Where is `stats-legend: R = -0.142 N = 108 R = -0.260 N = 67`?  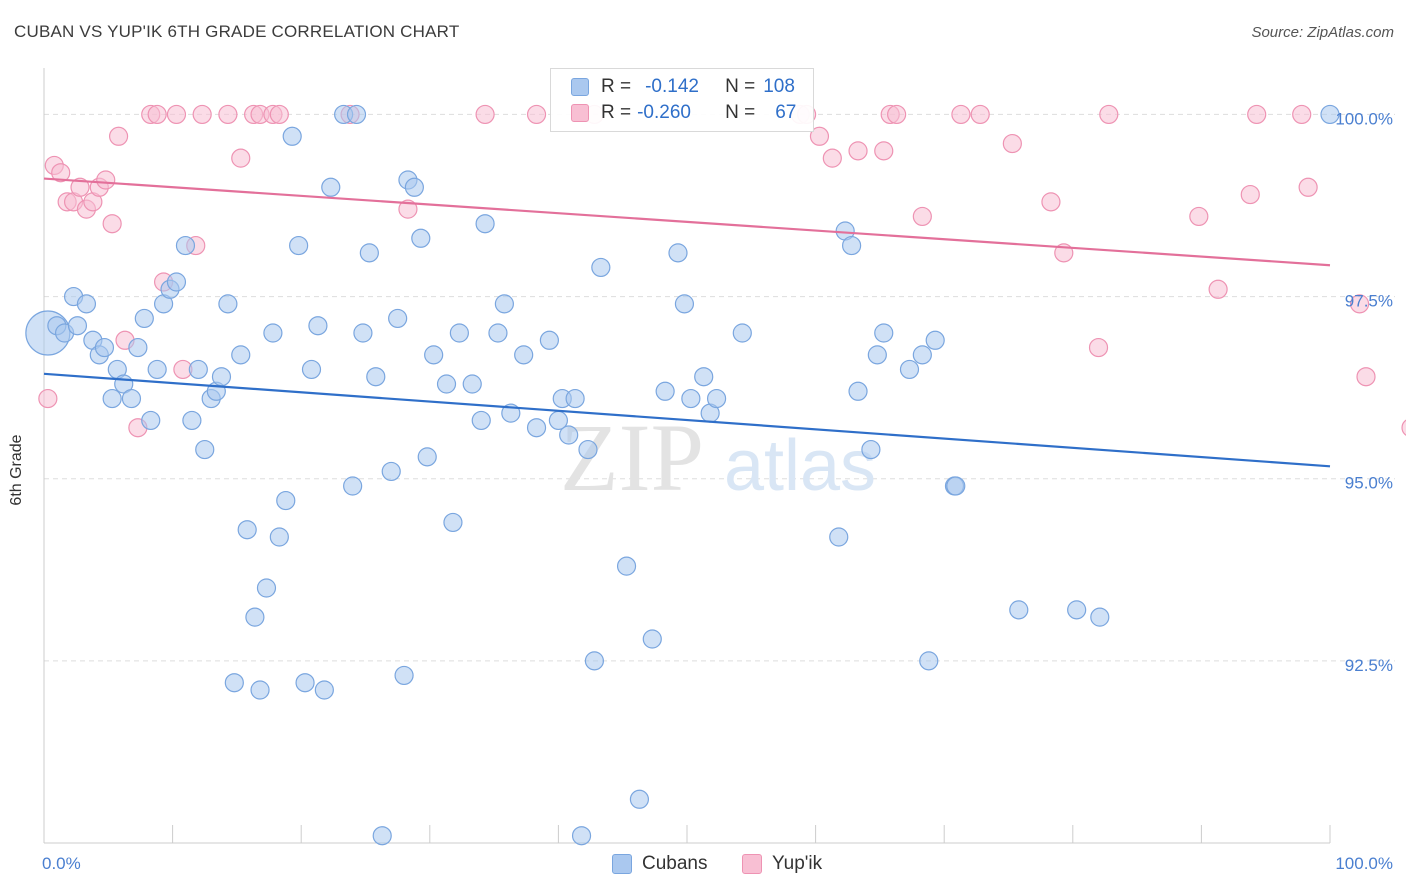 stats-legend: R = -0.142 N = 108 R = -0.260 N = 67 is located at coordinates (682, 100).